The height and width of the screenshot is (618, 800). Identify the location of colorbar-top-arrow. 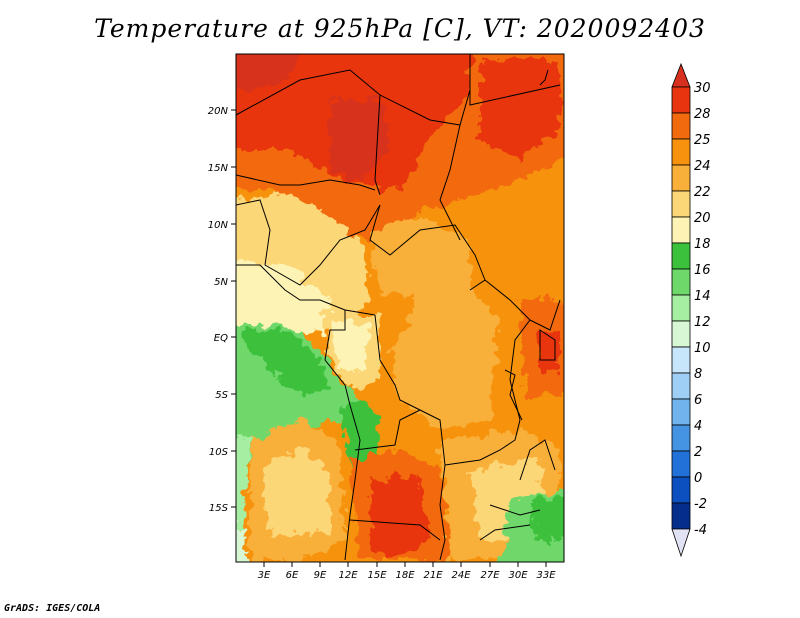
(681, 75).